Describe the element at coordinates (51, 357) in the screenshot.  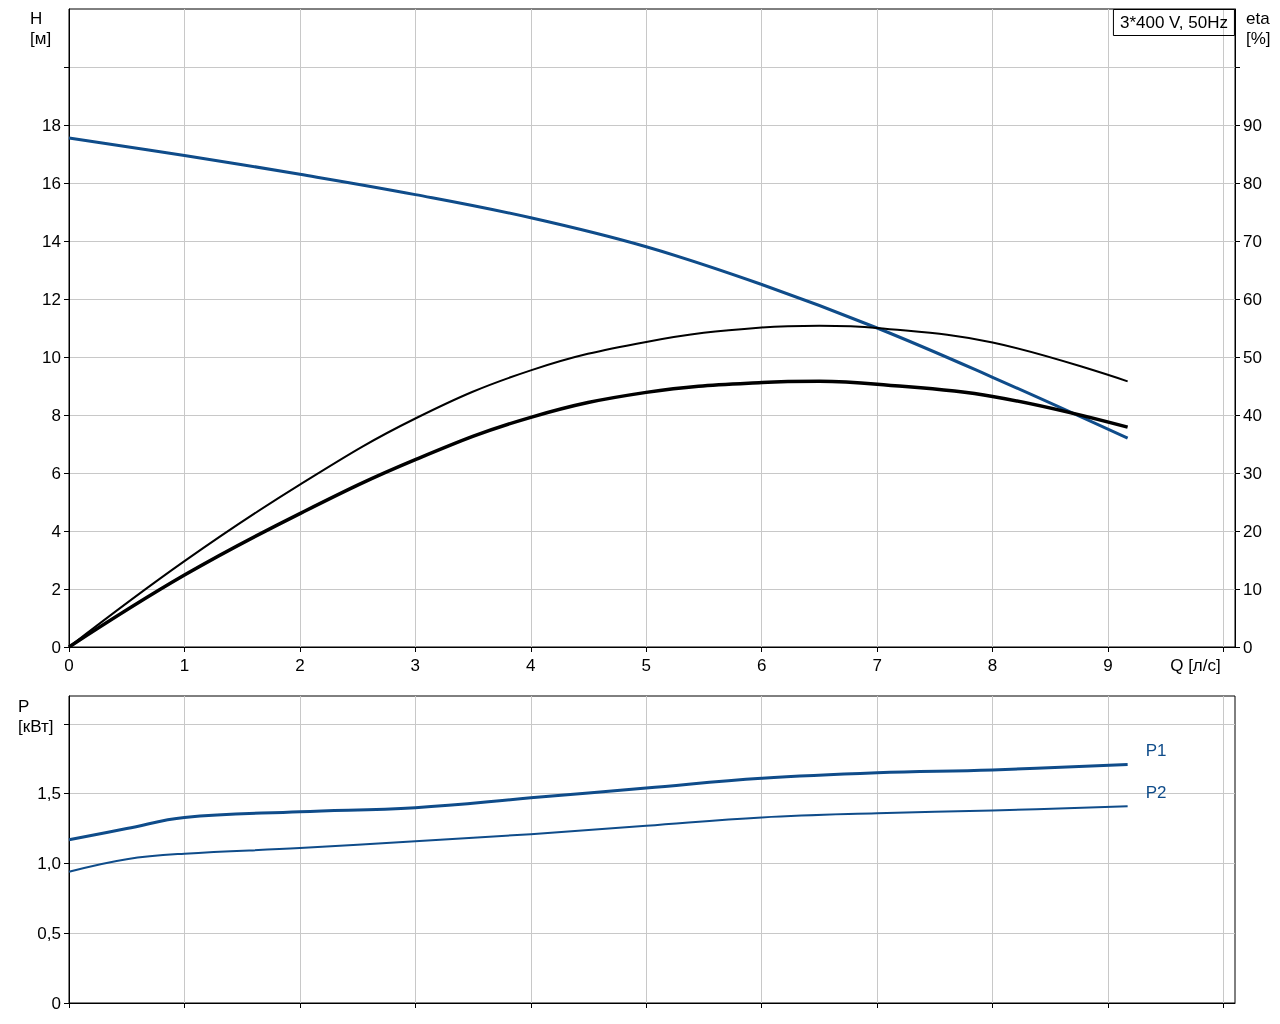
I see `y-tick-label: 10` at that location.